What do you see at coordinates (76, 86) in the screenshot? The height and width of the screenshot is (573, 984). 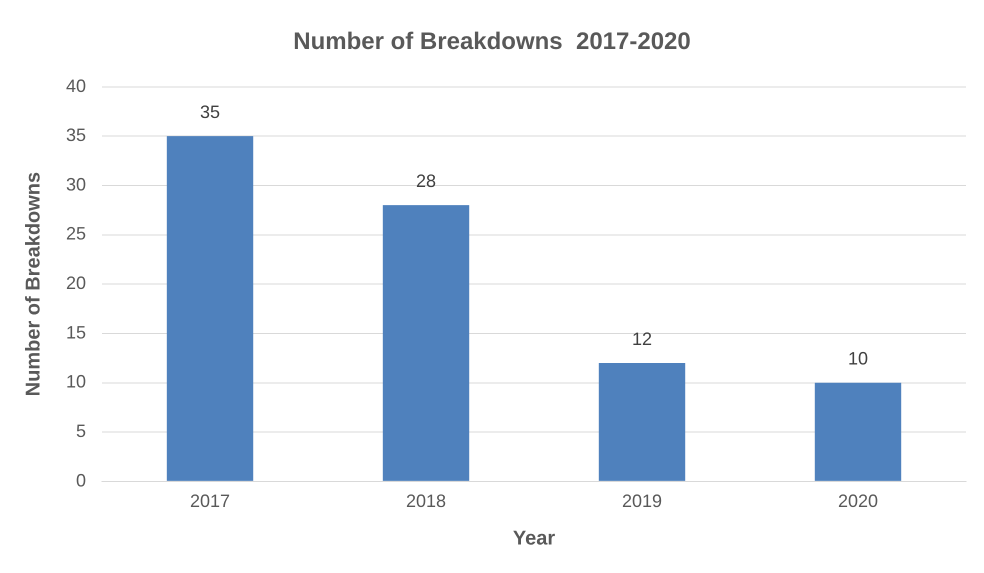 I see `y-tick-label: 40` at bounding box center [76, 86].